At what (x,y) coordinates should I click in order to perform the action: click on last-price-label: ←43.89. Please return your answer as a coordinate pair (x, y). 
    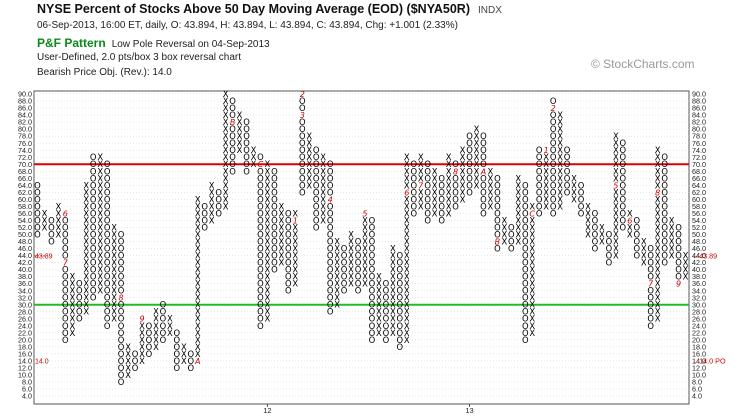
    Looking at the image, I should click on (704, 256).